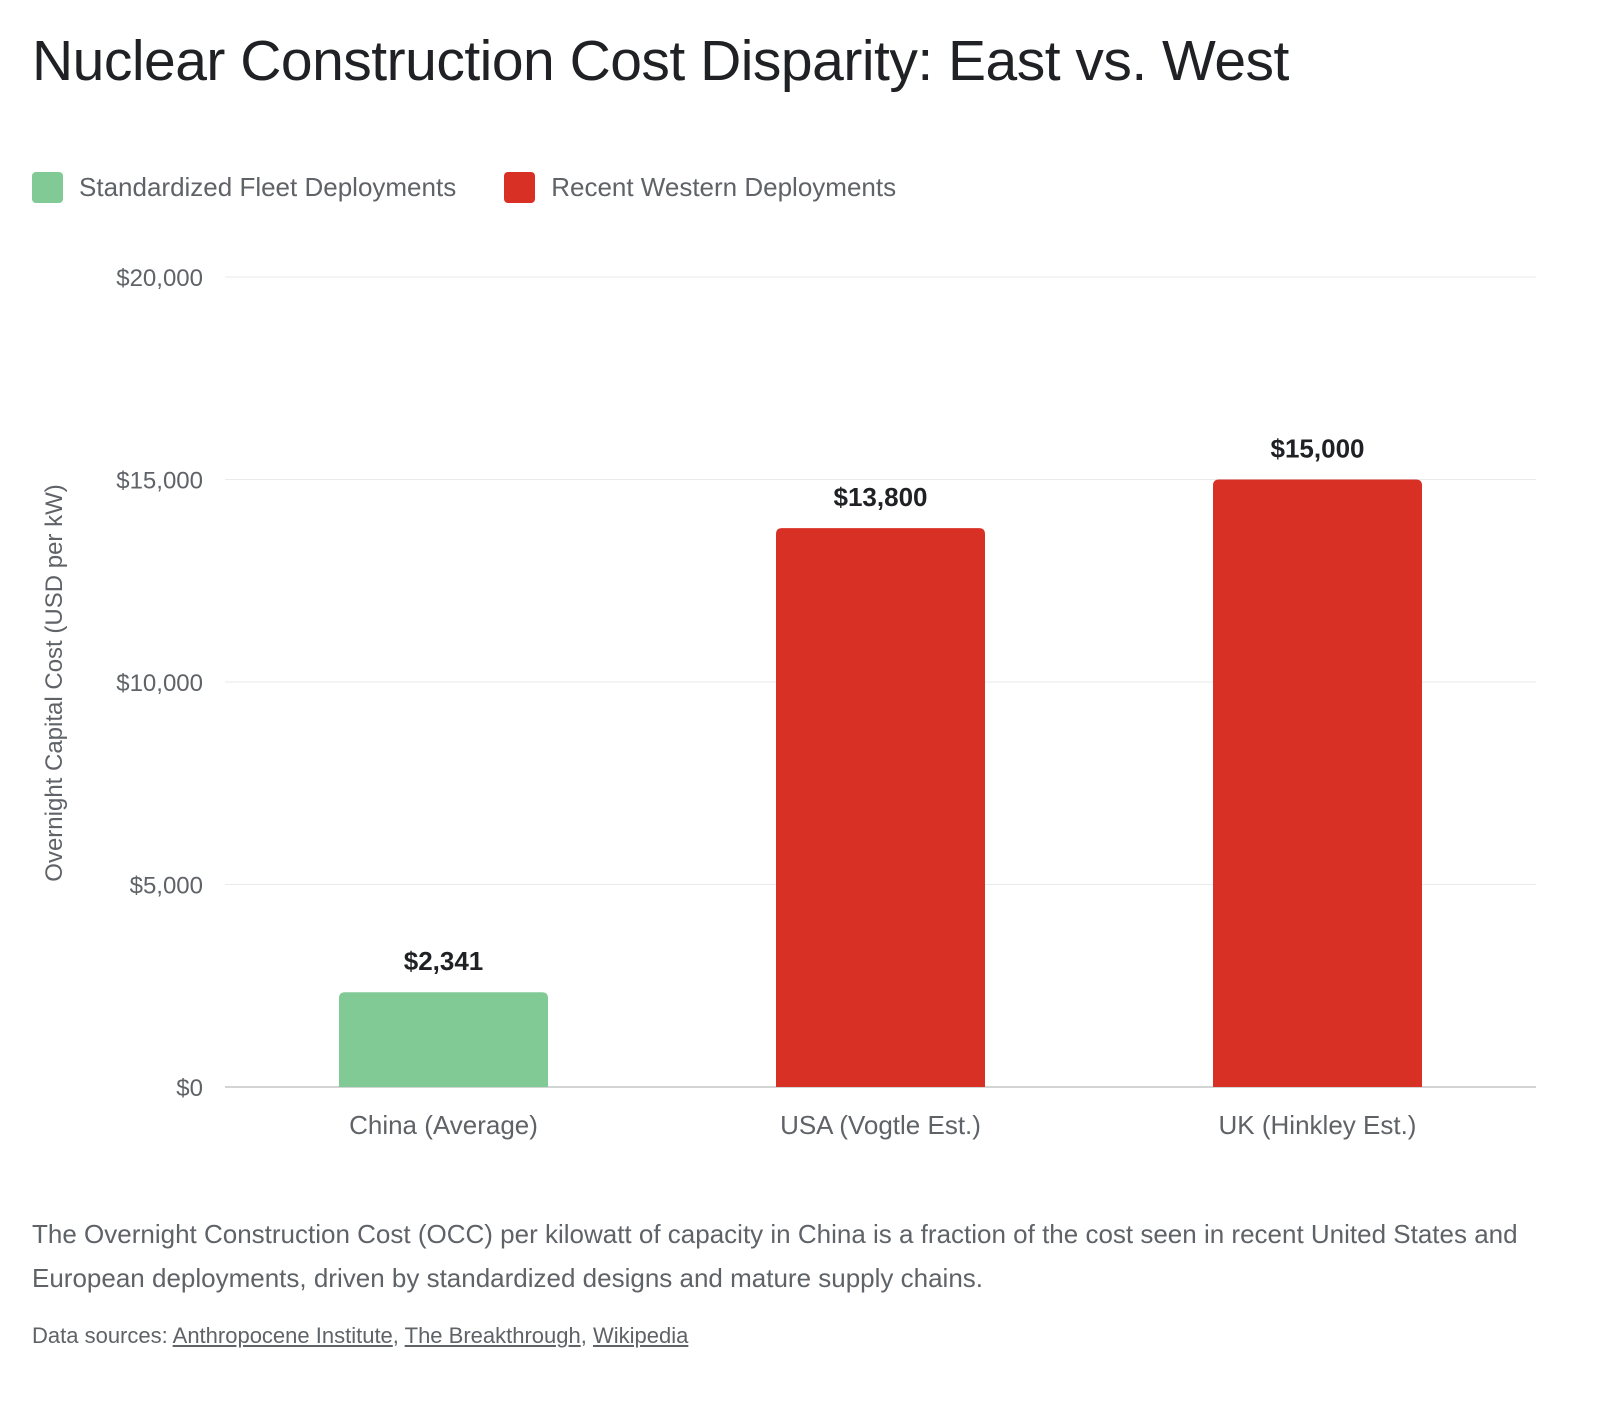 The width and height of the screenshot is (1600, 1414). I want to click on source-link-anthropocene: Anthropocene Institute, so click(282, 1335).